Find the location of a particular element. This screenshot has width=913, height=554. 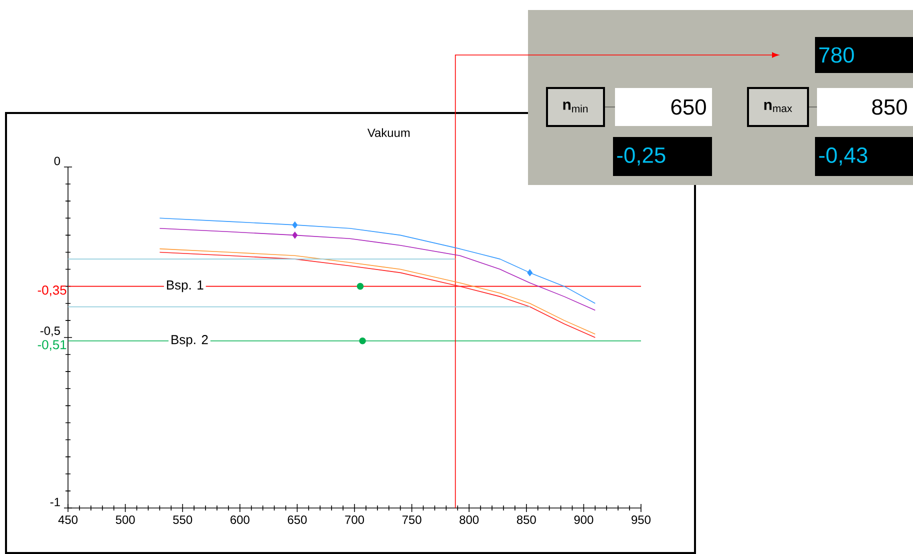

x-tick-label: 850 is located at coordinates (526, 520).